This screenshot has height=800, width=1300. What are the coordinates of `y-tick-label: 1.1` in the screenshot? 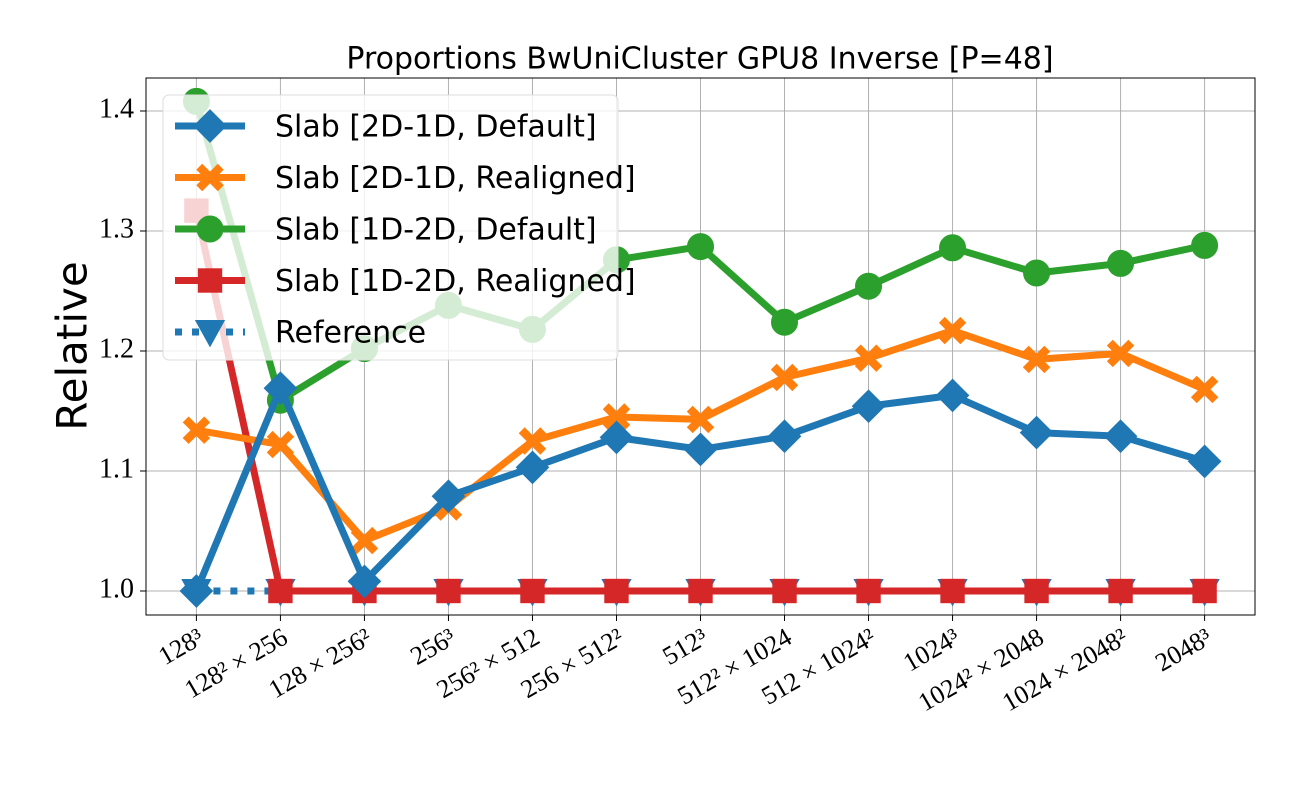 It's located at (116, 468).